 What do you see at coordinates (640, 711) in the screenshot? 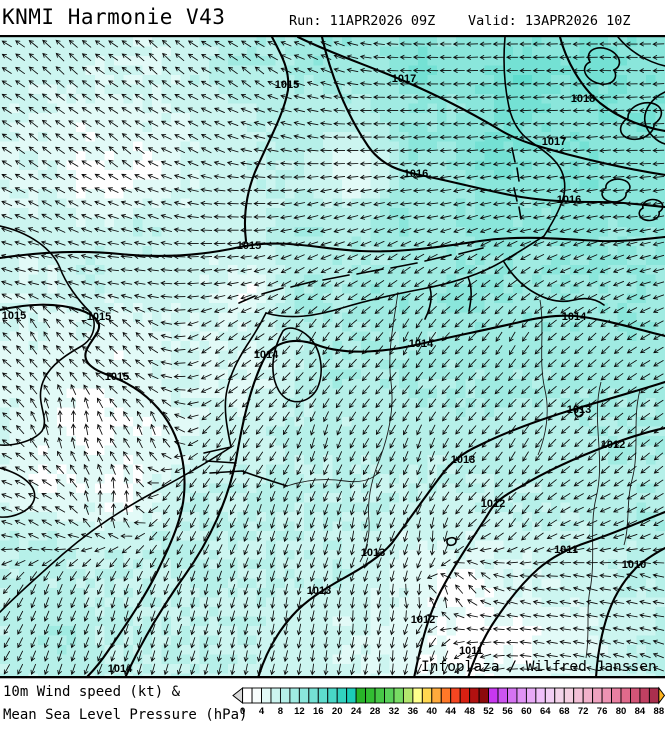
I see `colorbar-tick: 84` at bounding box center [640, 711].